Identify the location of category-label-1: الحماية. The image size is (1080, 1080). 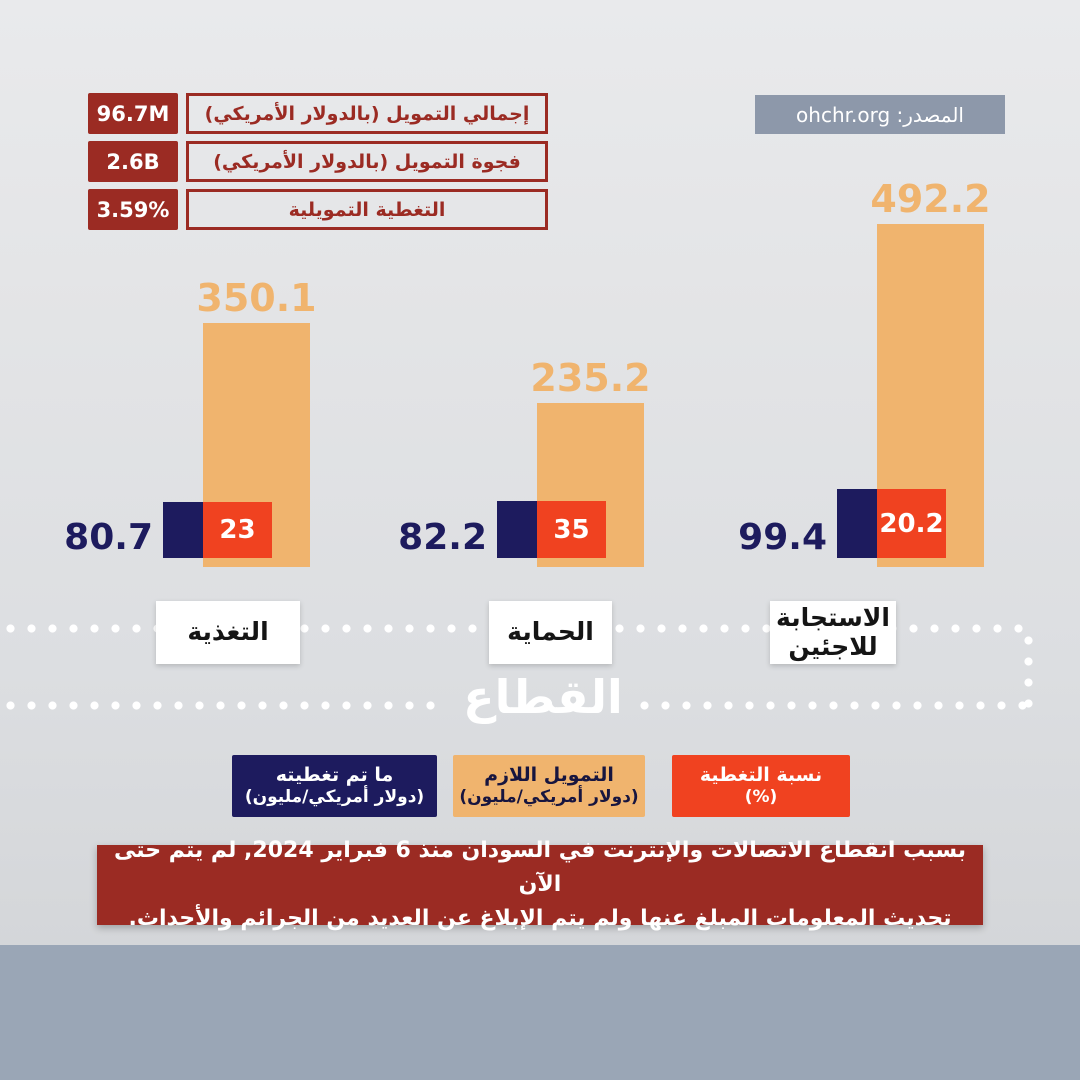
(550, 632).